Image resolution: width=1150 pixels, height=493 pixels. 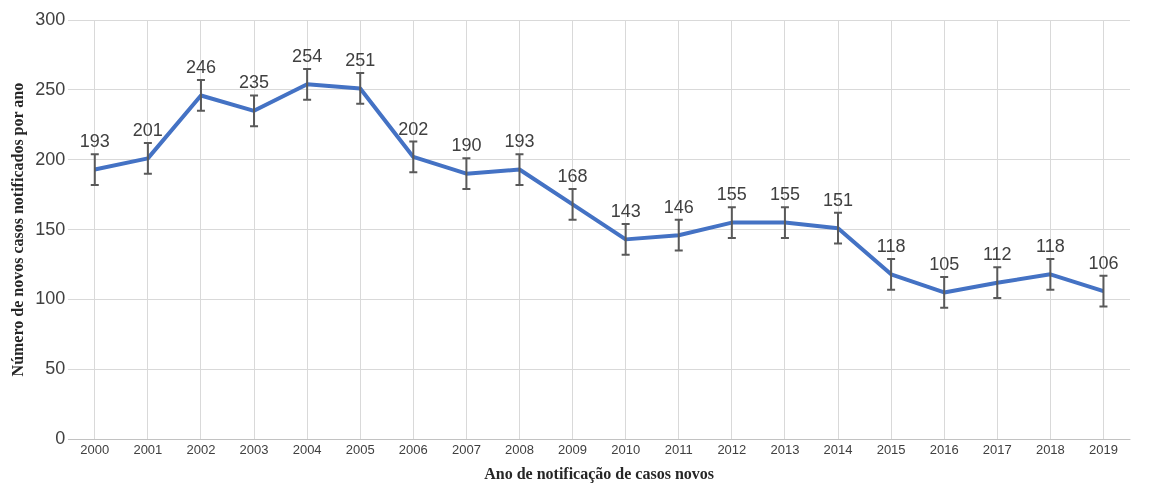 What do you see at coordinates (307, 55) in the screenshot?
I see `data-label: 254` at bounding box center [307, 55].